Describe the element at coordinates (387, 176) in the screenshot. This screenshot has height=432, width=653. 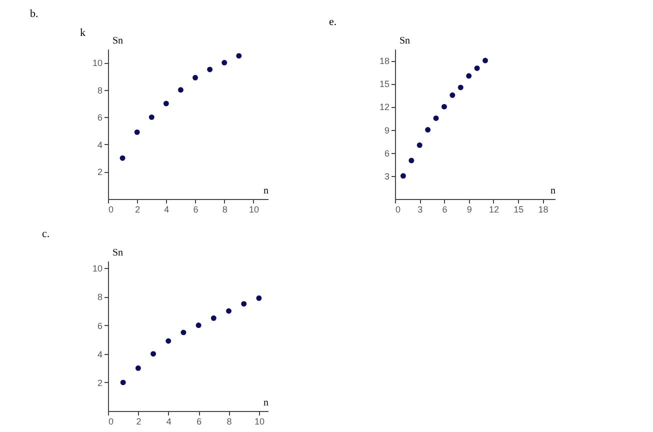
I see `y-tick-label: 3` at that location.